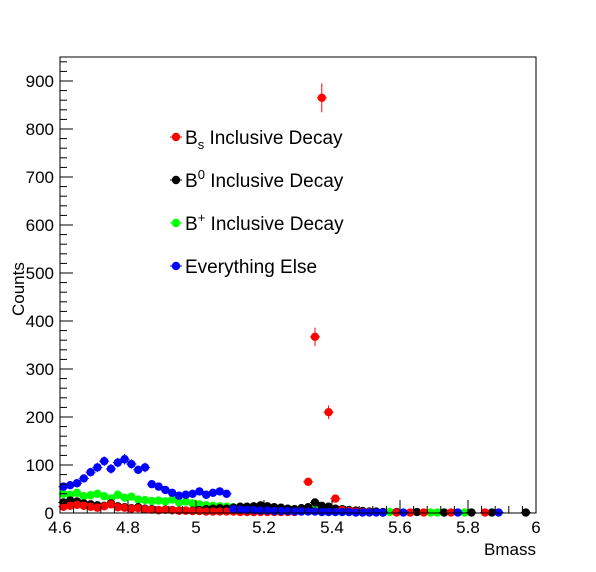 The width and height of the screenshot is (596, 572). Describe the element at coordinates (18, 289) in the screenshot. I see `y-axis-title: Counts` at that location.